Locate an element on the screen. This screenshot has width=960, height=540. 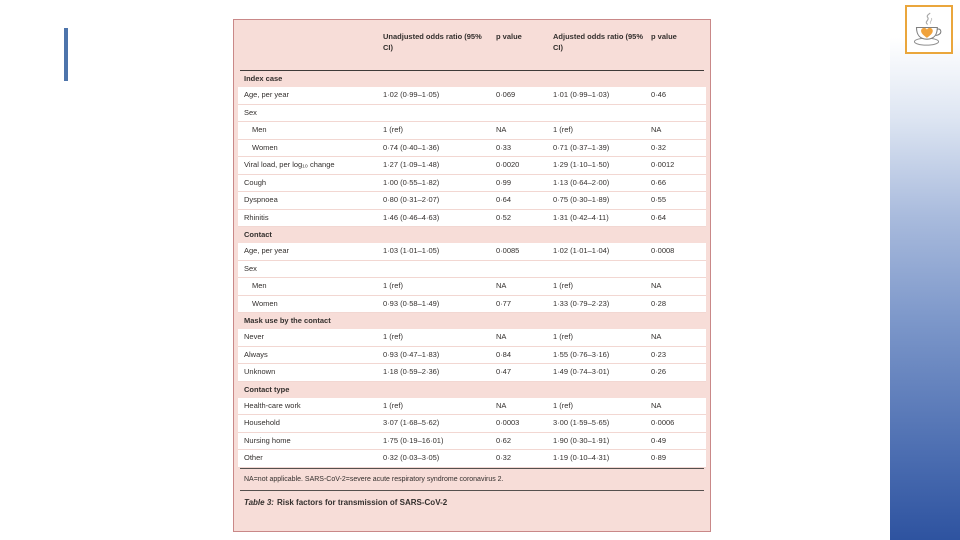
adjusted-or-cell: 0·75 (0·30–1·89) is located at coordinates (581, 199).